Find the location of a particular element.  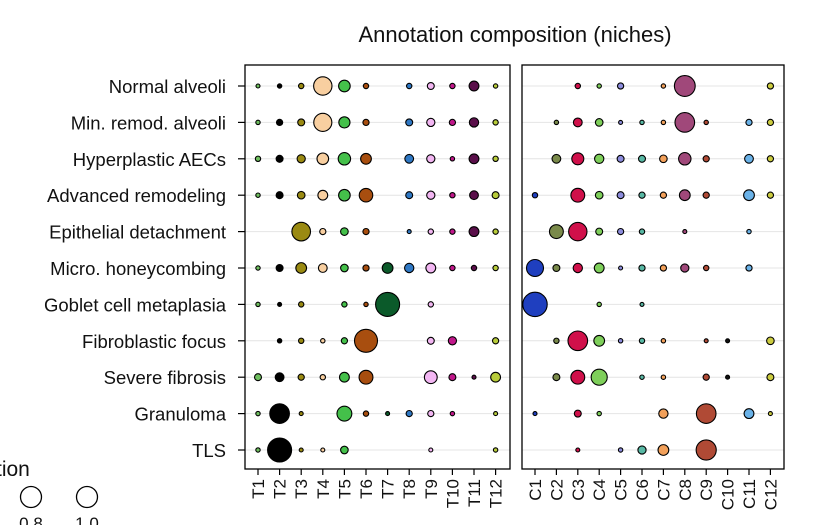

row-label: Advanced remodeling is located at coordinates (136, 195).